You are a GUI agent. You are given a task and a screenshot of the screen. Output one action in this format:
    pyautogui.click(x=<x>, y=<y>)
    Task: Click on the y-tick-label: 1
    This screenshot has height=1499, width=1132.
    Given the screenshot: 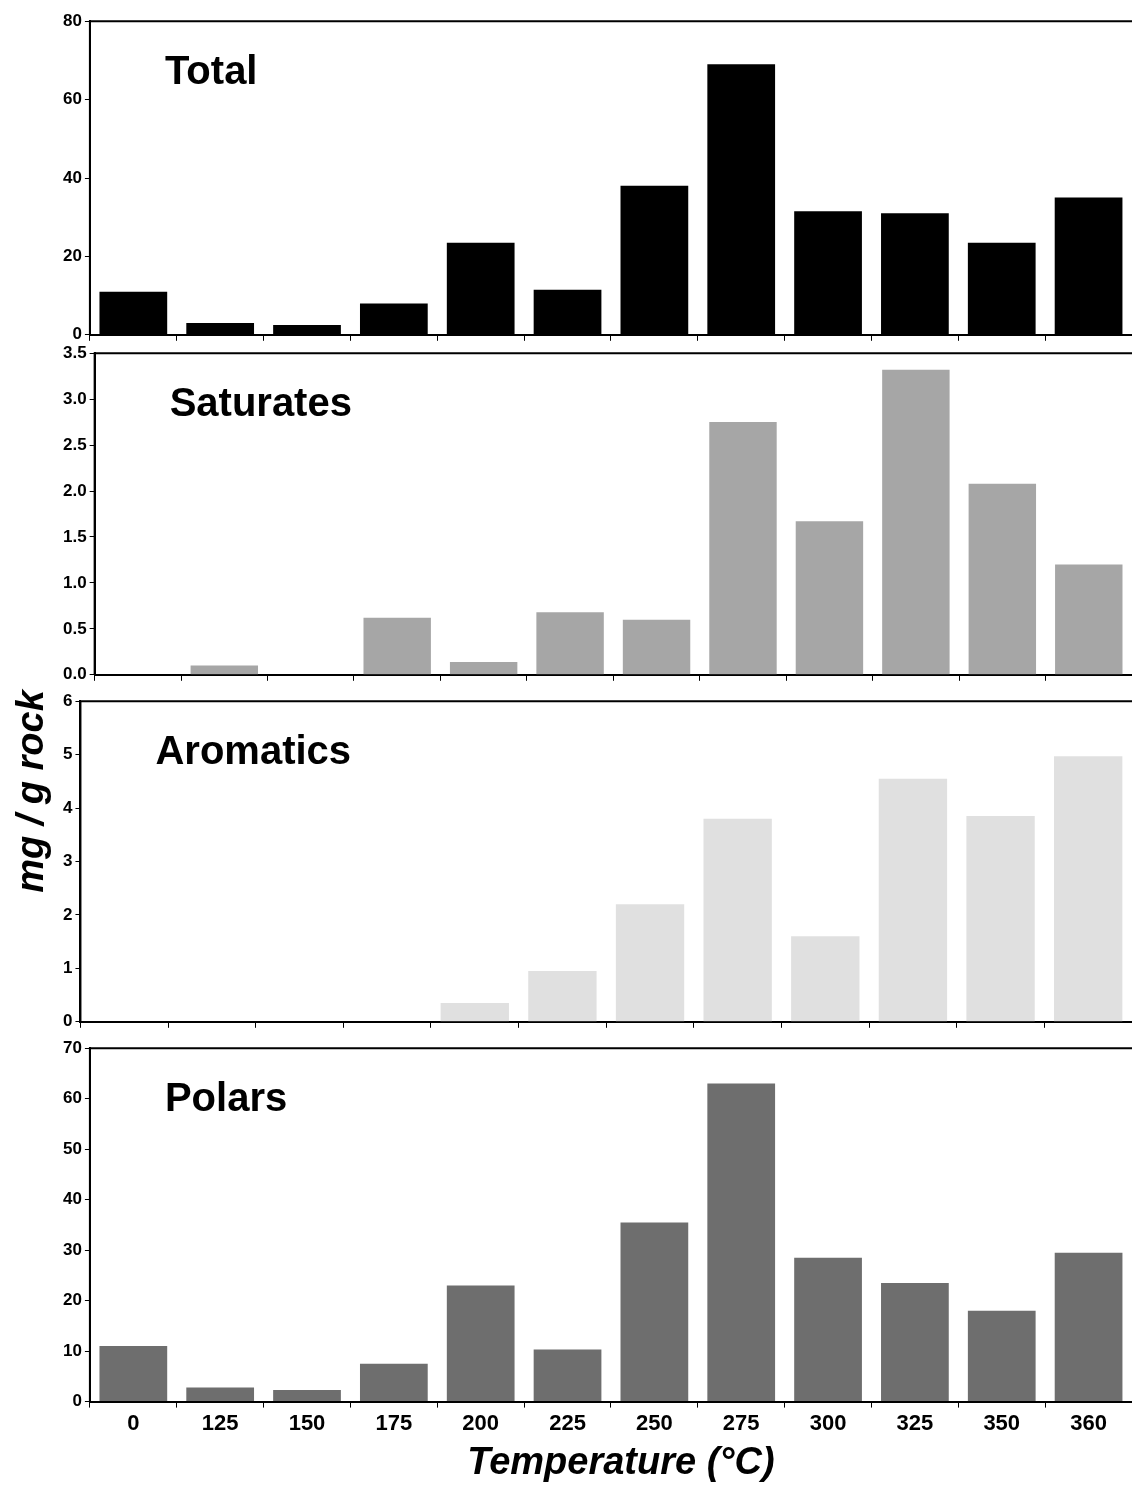 What is the action you would take?
    pyautogui.click(x=67, y=968)
    